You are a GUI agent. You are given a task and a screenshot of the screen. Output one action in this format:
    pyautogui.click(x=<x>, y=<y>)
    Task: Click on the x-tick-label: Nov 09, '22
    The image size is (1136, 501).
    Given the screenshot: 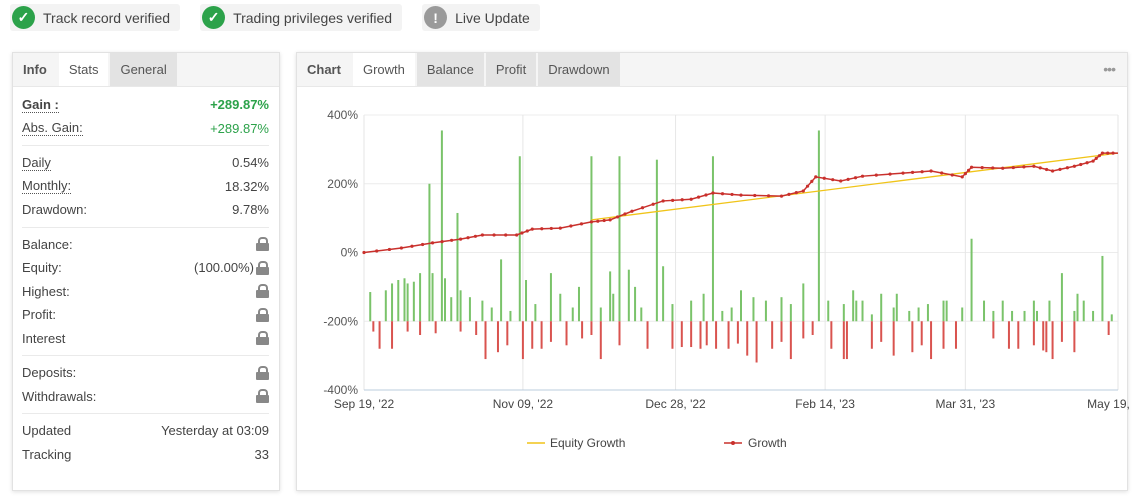 What is the action you would take?
    pyautogui.click(x=523, y=404)
    